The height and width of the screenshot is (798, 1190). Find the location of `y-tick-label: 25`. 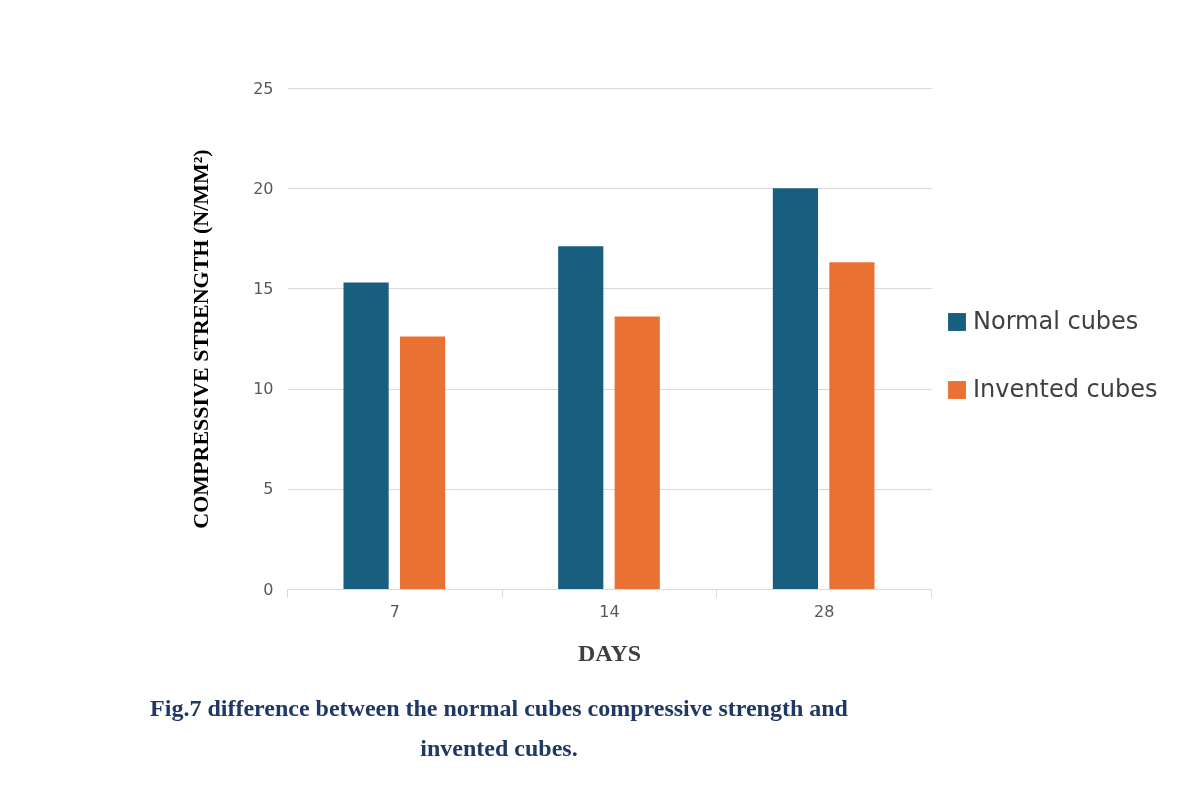

y-tick-label: 25 is located at coordinates (263, 88).